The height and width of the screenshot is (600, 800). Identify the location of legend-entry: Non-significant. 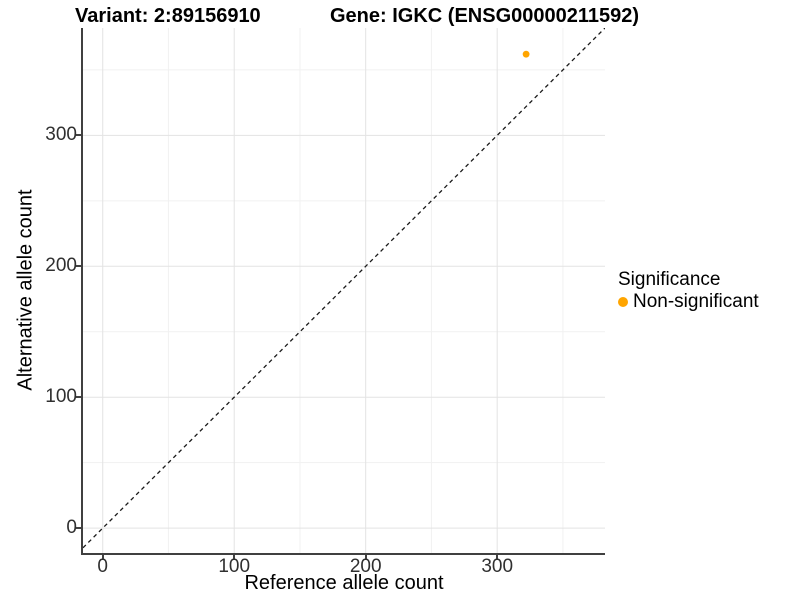
(688, 302).